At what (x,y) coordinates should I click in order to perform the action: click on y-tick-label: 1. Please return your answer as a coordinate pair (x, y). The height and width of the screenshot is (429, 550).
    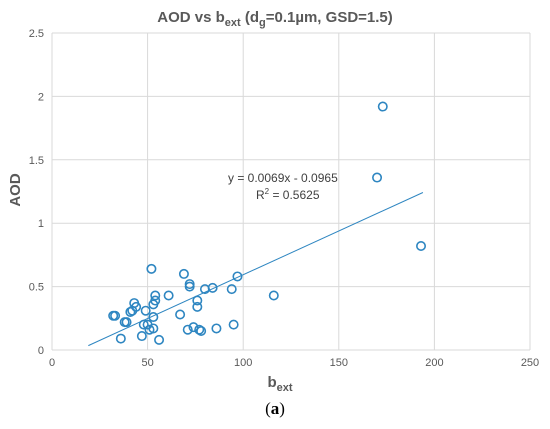
    Looking at the image, I should click on (41, 224).